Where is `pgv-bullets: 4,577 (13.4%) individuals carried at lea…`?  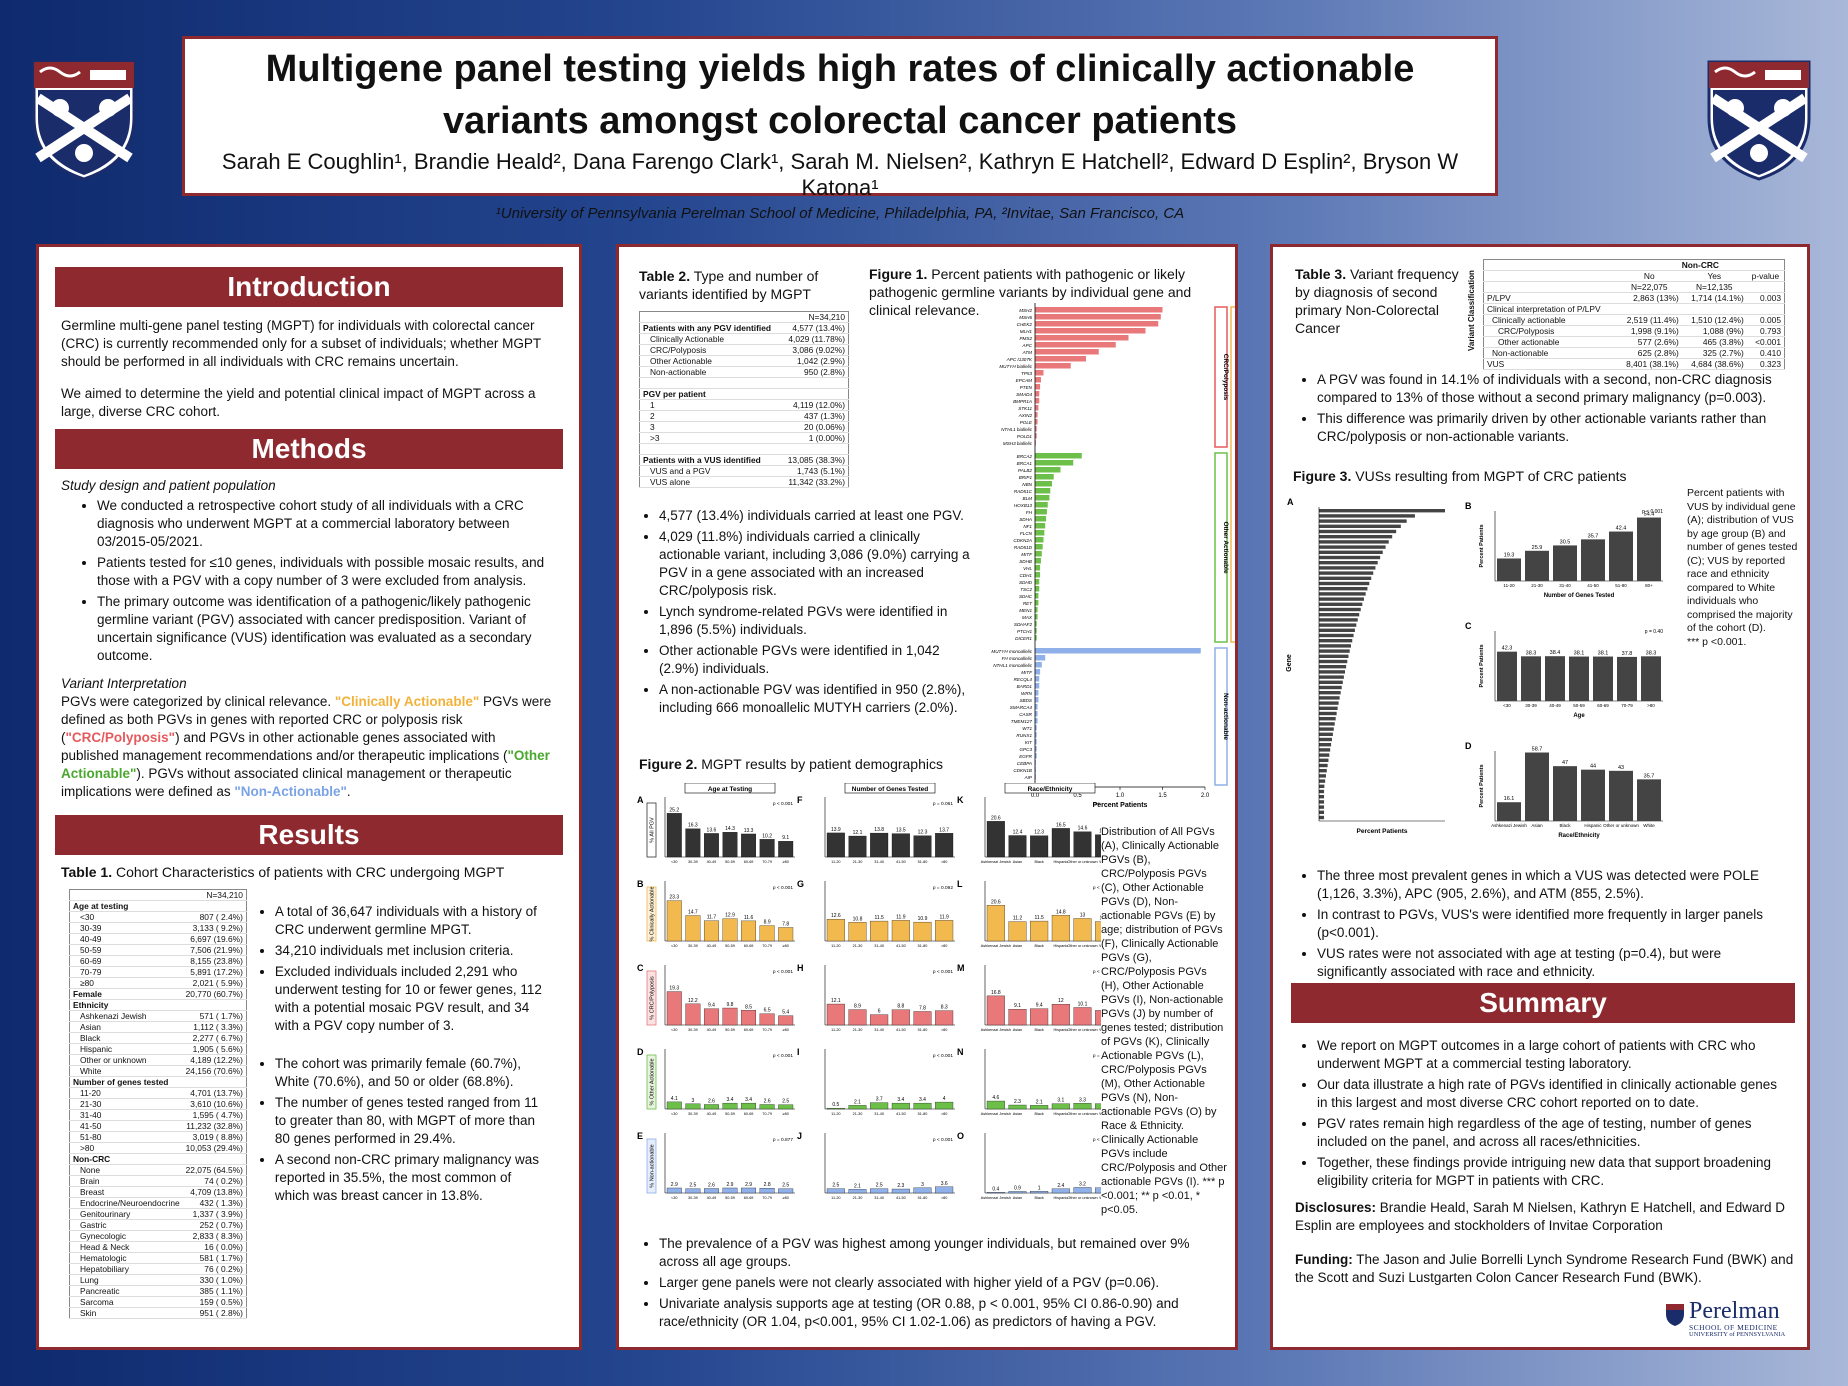 pgv-bullets: 4,577 (13.4%) individuals carried at lea… is located at coordinates (806, 613).